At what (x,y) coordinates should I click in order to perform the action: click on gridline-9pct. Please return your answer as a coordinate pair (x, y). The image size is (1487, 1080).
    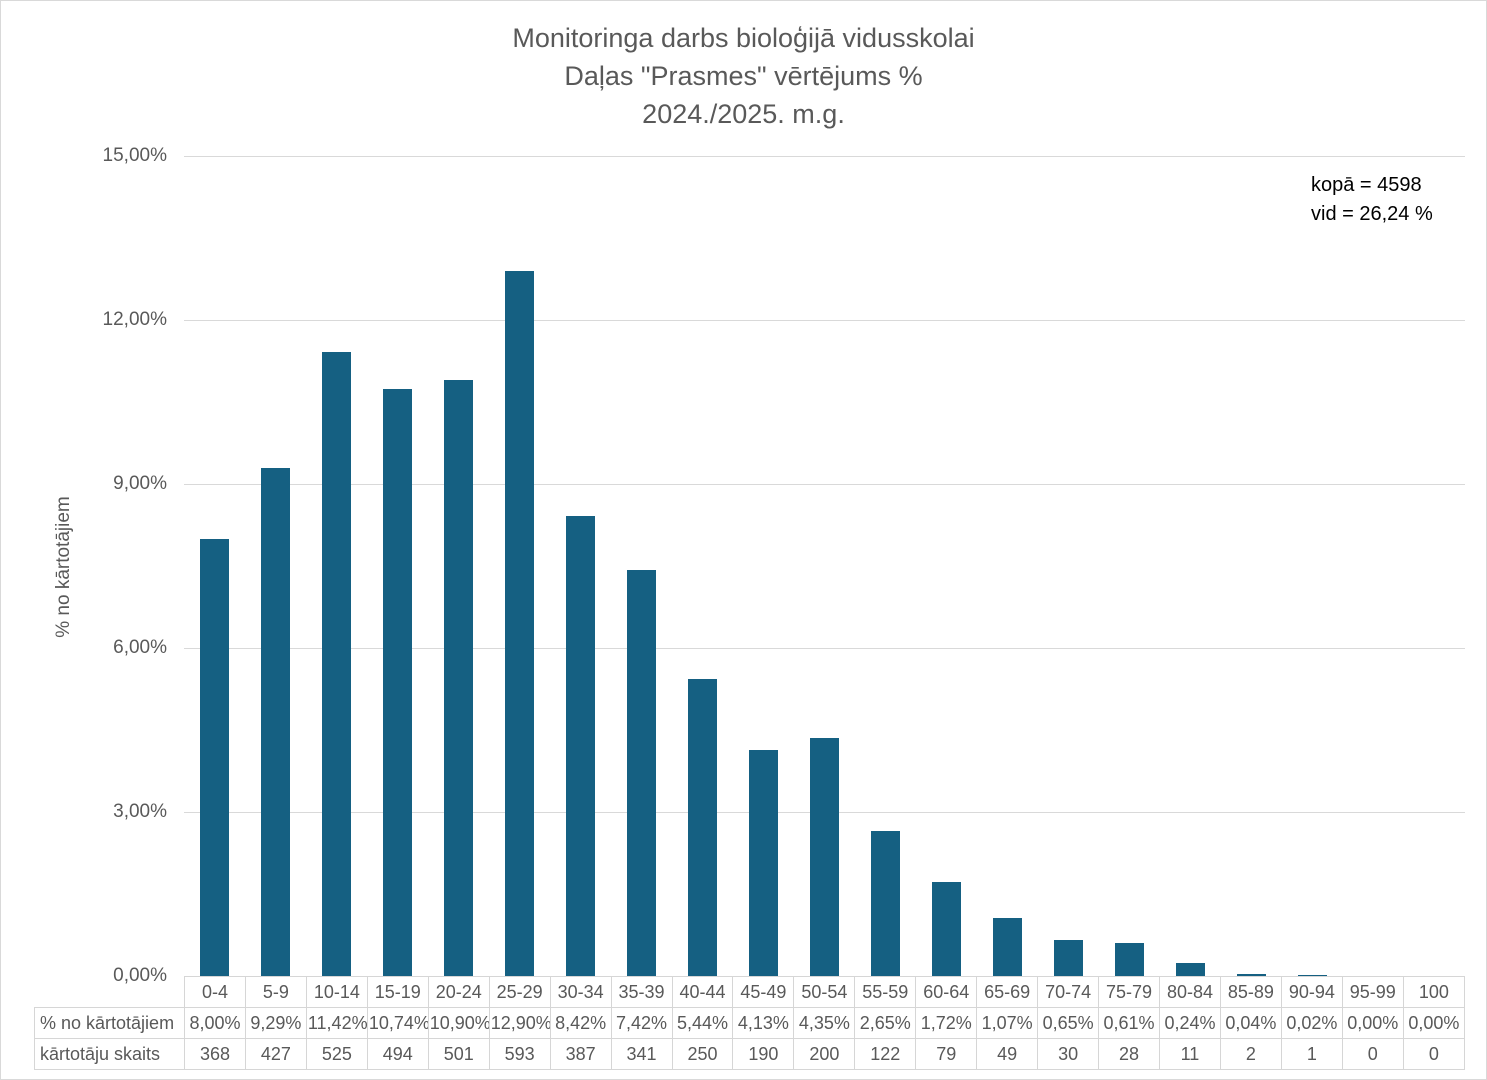
    Looking at the image, I should click on (824, 484).